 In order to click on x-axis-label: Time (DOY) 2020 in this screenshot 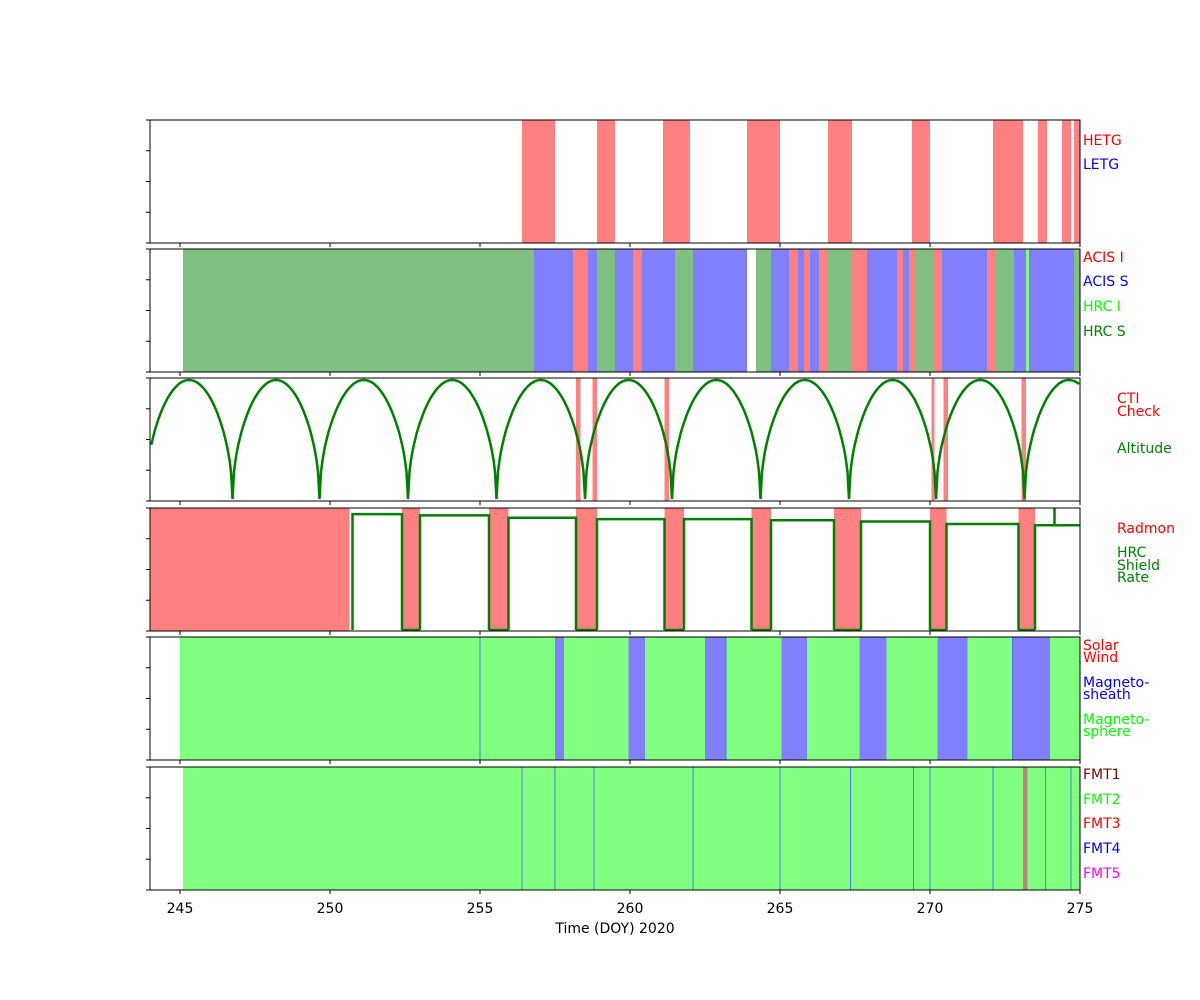, I will do `click(614, 929)`.